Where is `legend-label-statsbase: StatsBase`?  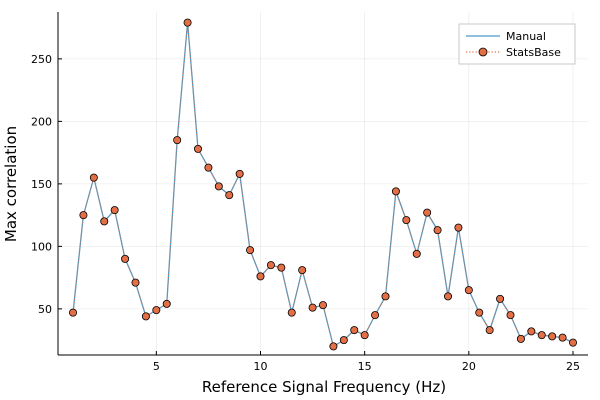
legend-label-statsbase: StatsBase is located at coordinates (533, 52).